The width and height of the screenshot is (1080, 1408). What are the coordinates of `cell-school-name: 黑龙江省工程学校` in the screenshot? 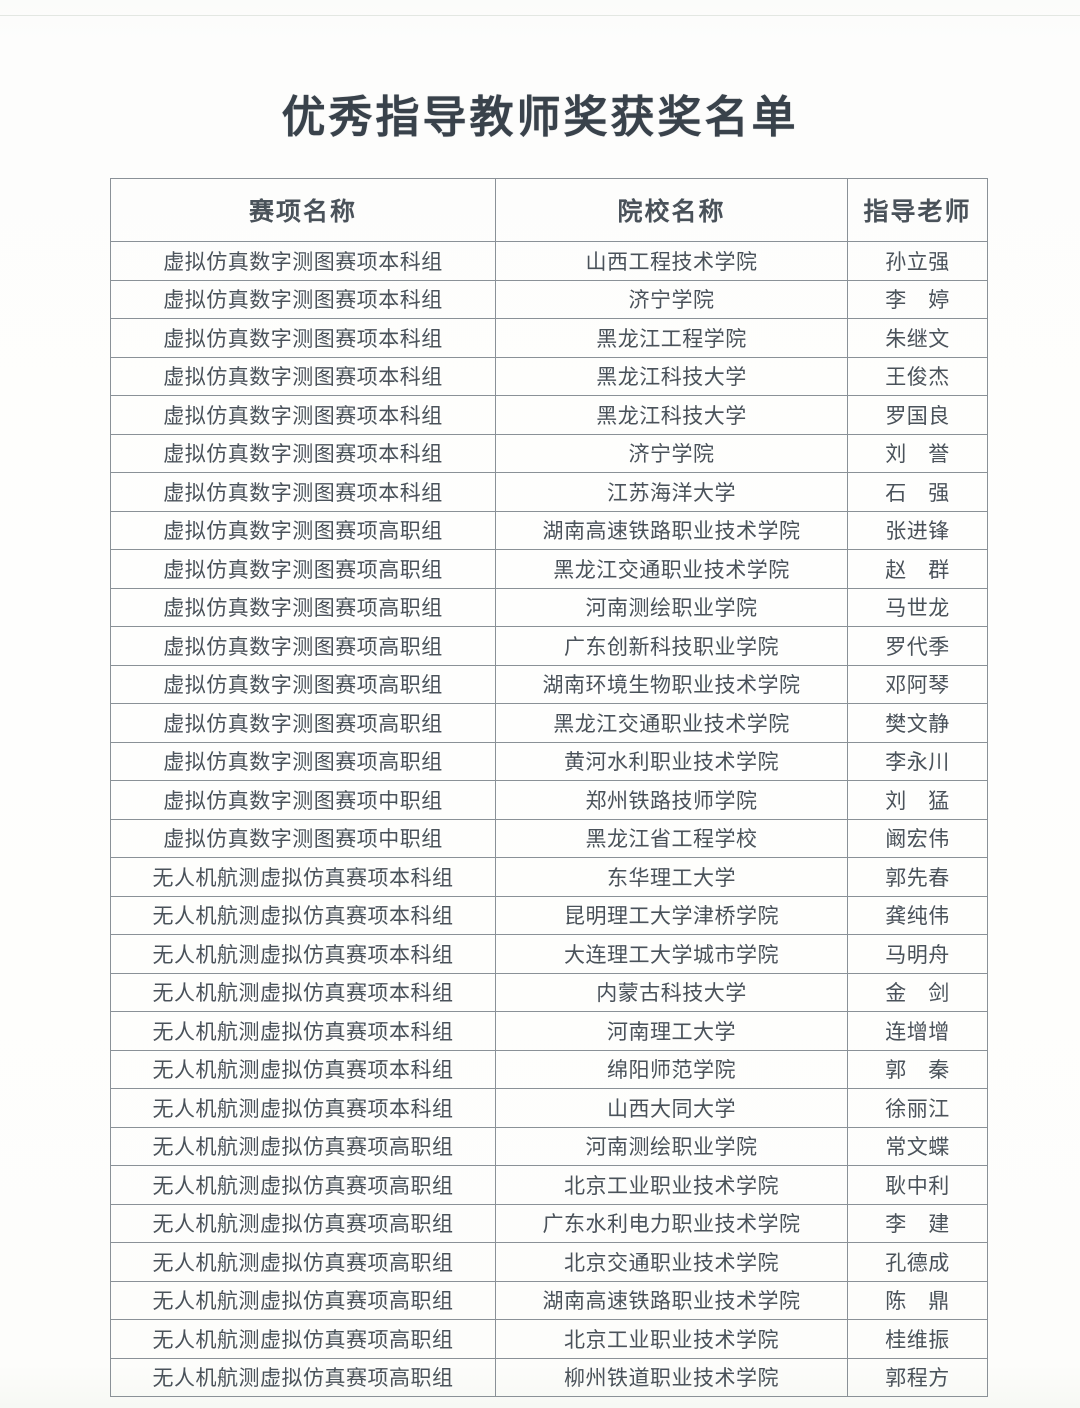 It's located at (671, 838).